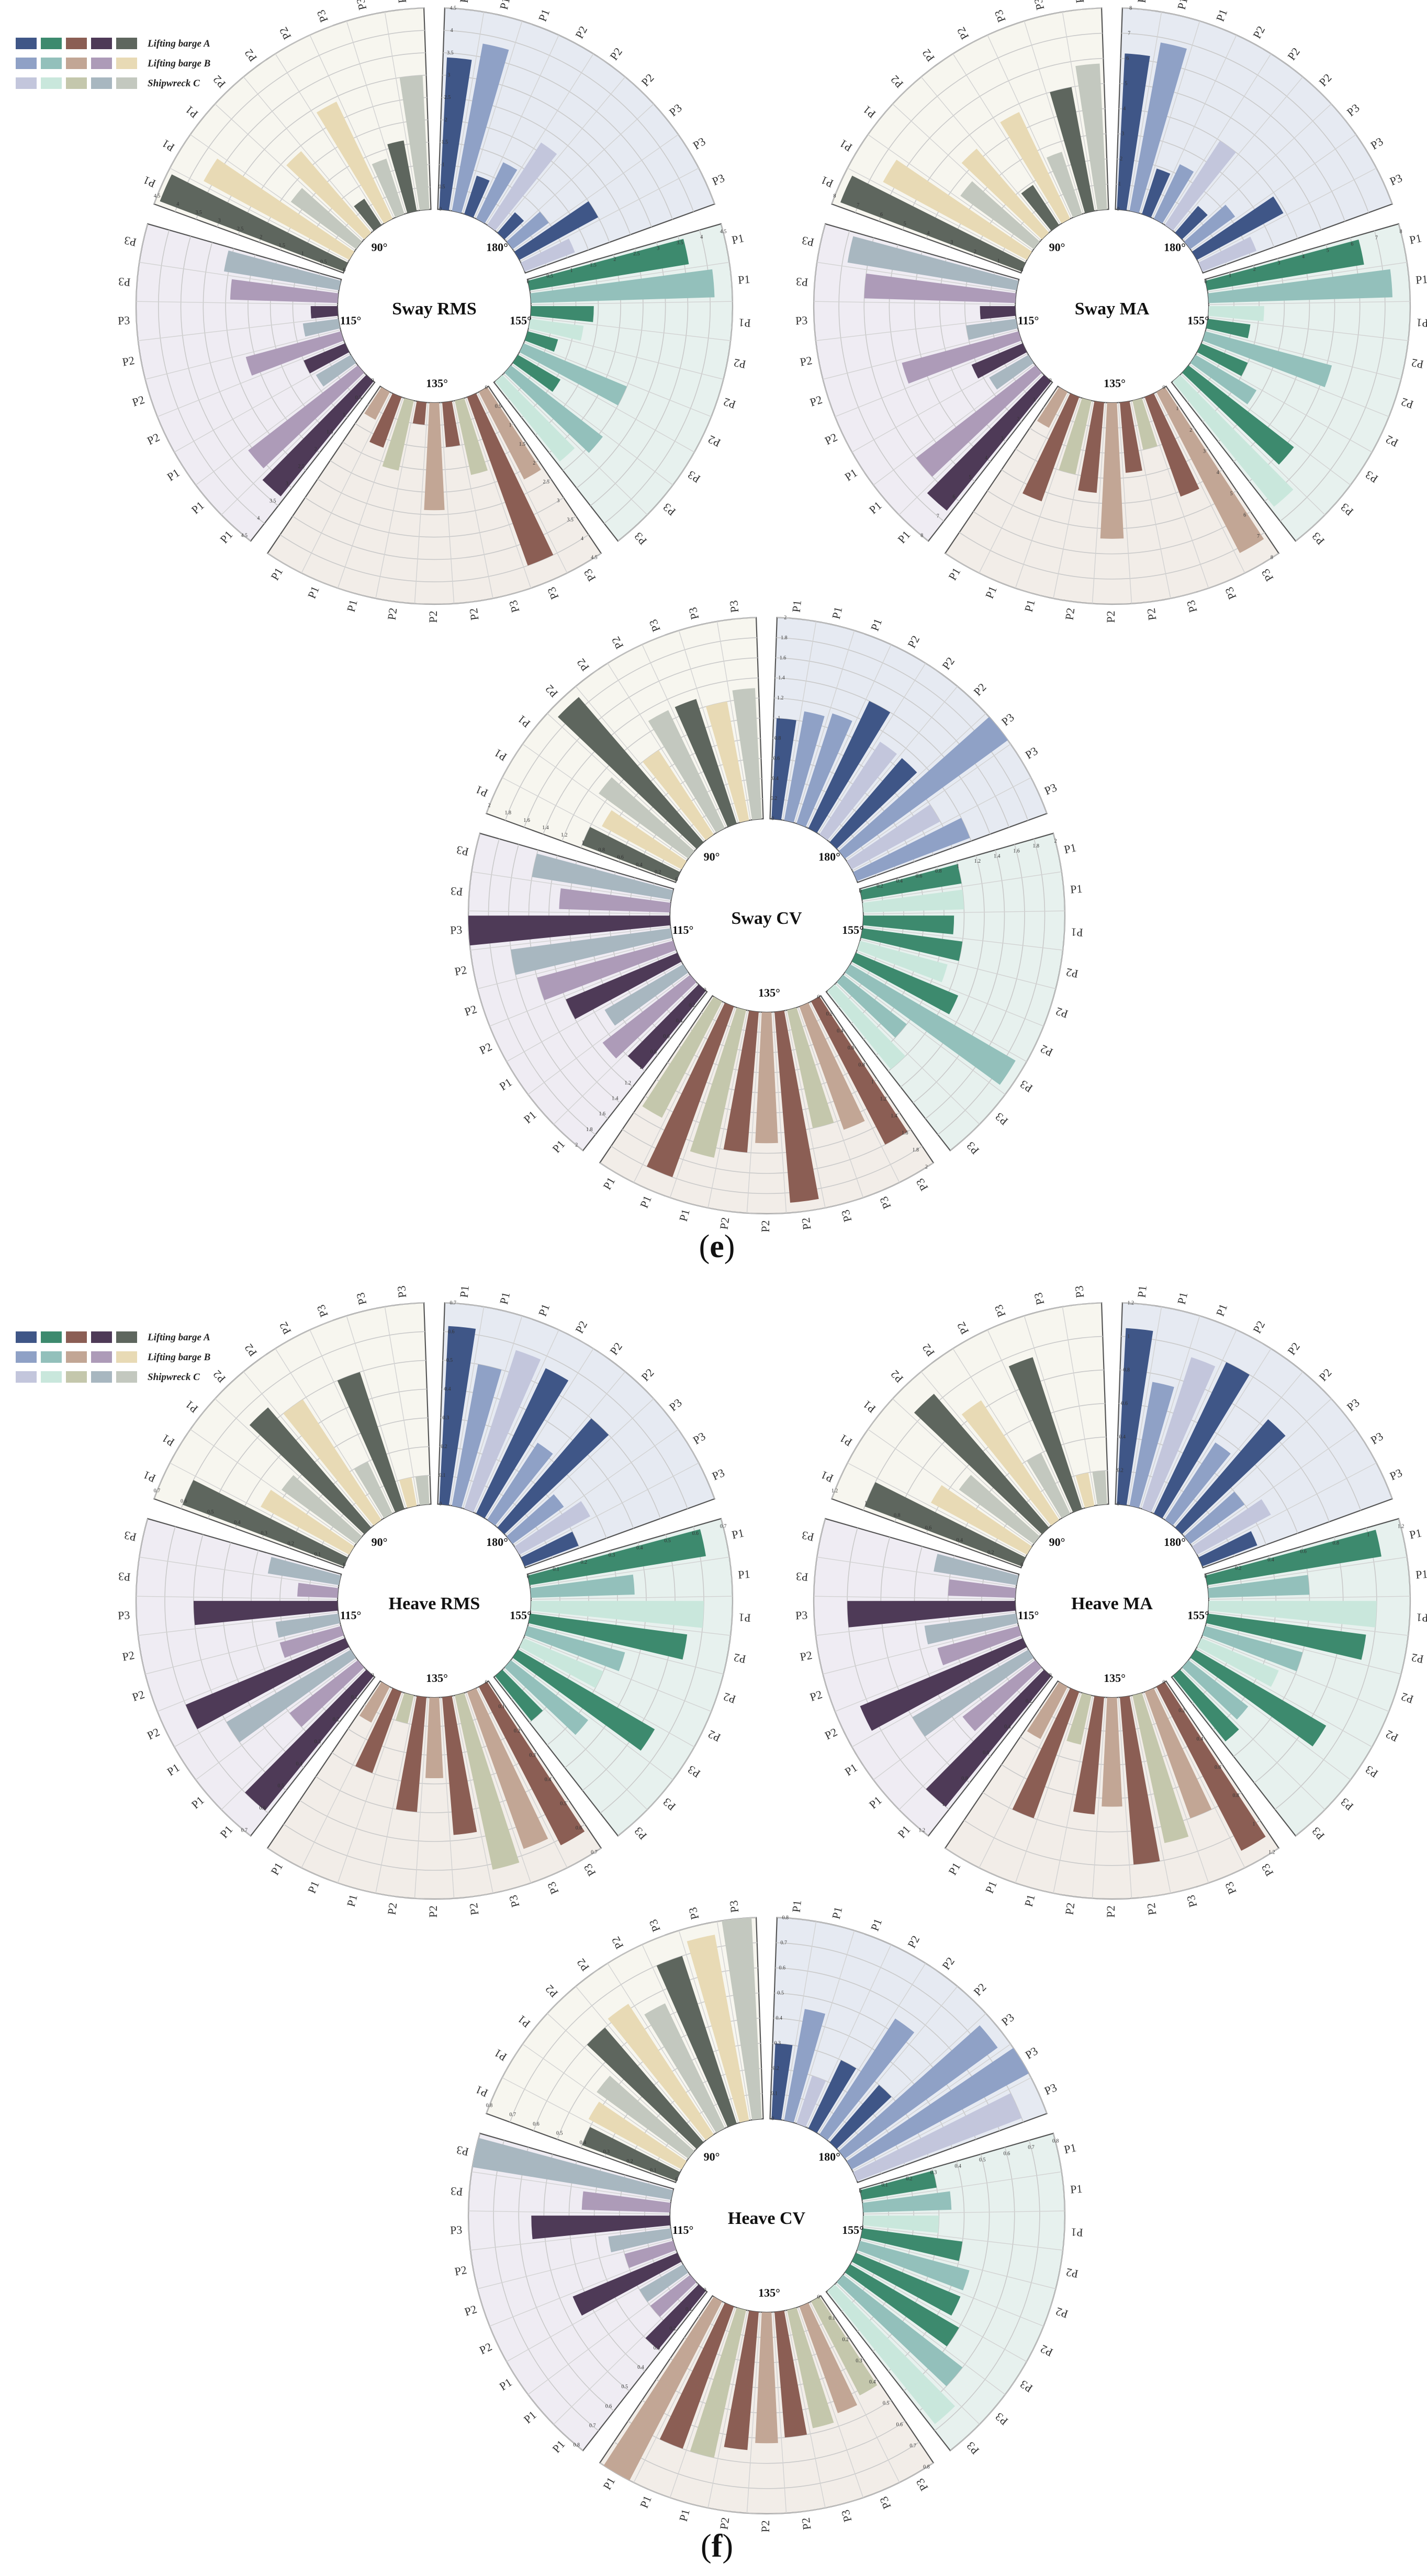 The height and width of the screenshot is (2576, 1427). Describe the element at coordinates (819, 2297) in the screenshot. I see `tick-label: 0` at that location.